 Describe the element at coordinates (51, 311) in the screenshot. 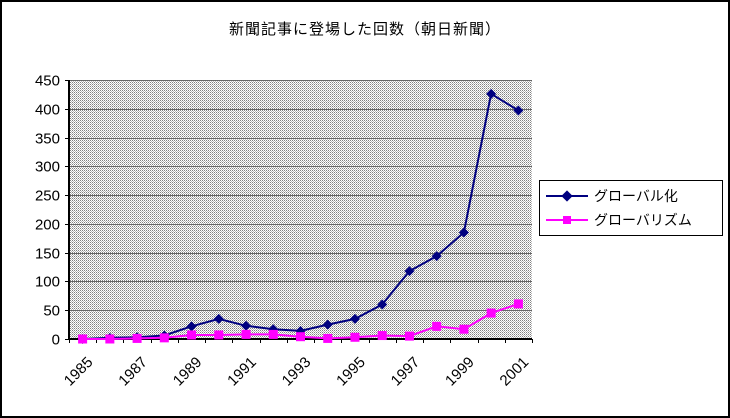

I see `y-axis-label: 50` at that location.